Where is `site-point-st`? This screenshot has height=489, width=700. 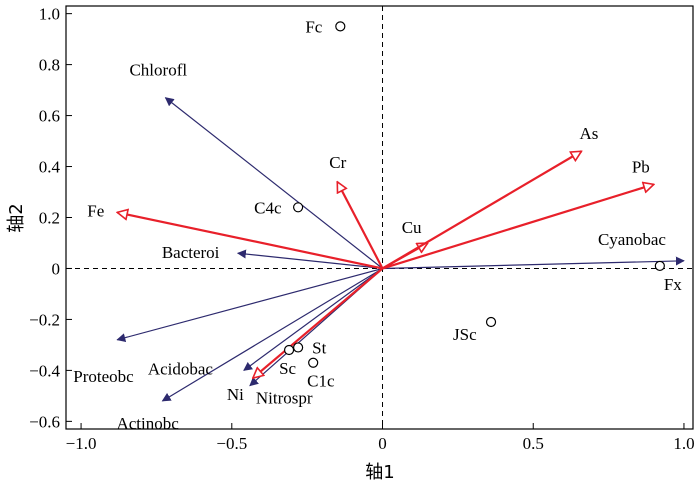 site-point-st is located at coordinates (298, 347).